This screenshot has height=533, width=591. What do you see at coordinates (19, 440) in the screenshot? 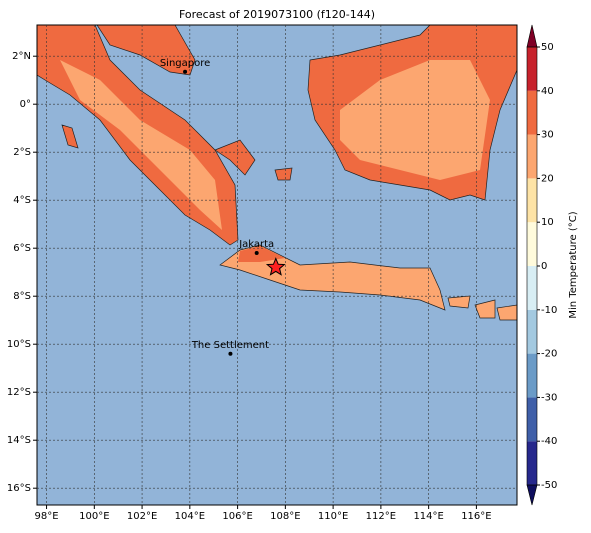
I see `y-tick-label: 14°S` at bounding box center [19, 440].